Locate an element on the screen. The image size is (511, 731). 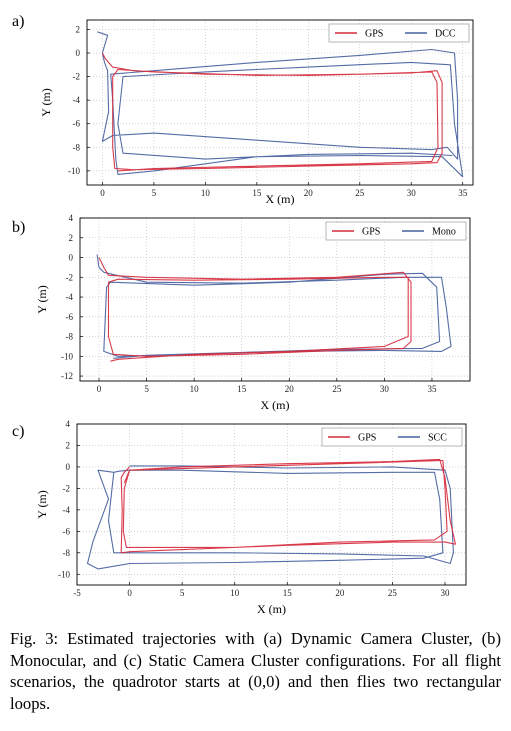
legend-label-mono: Mono is located at coordinates (444, 232).